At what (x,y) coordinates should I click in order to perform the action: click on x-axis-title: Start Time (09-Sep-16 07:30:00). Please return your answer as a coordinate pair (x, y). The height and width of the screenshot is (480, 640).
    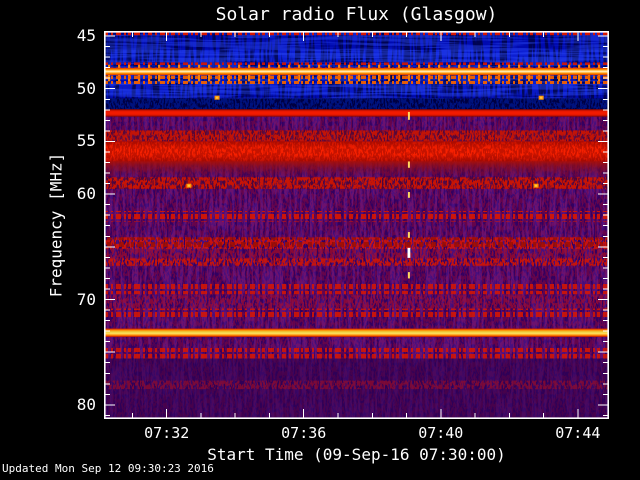
    Looking at the image, I should click on (356, 454).